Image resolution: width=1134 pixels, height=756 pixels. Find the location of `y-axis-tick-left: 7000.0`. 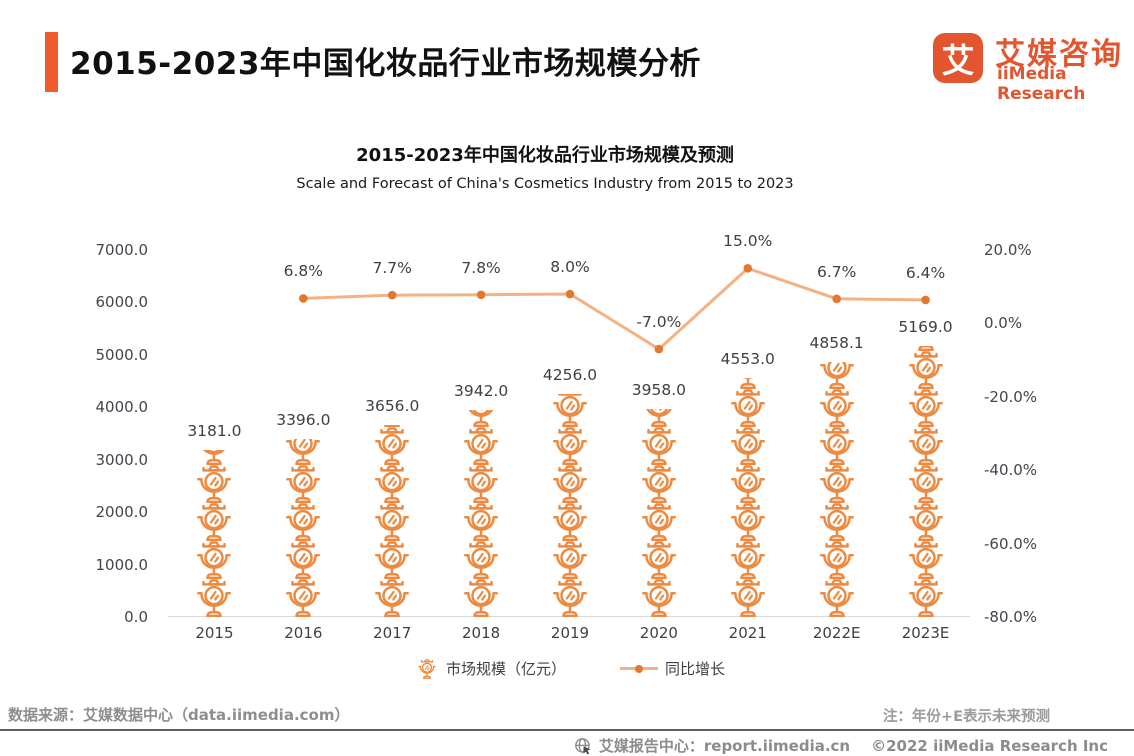

y-axis-tick-left: 7000.0 is located at coordinates (122, 250).